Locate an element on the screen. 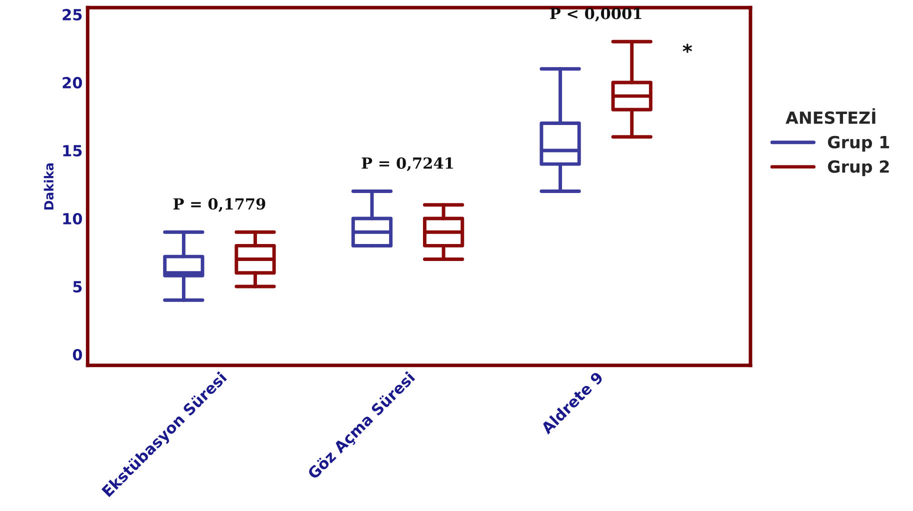 This screenshot has height=511, width=913. y-tick-label: 25 is located at coordinates (72, 14).